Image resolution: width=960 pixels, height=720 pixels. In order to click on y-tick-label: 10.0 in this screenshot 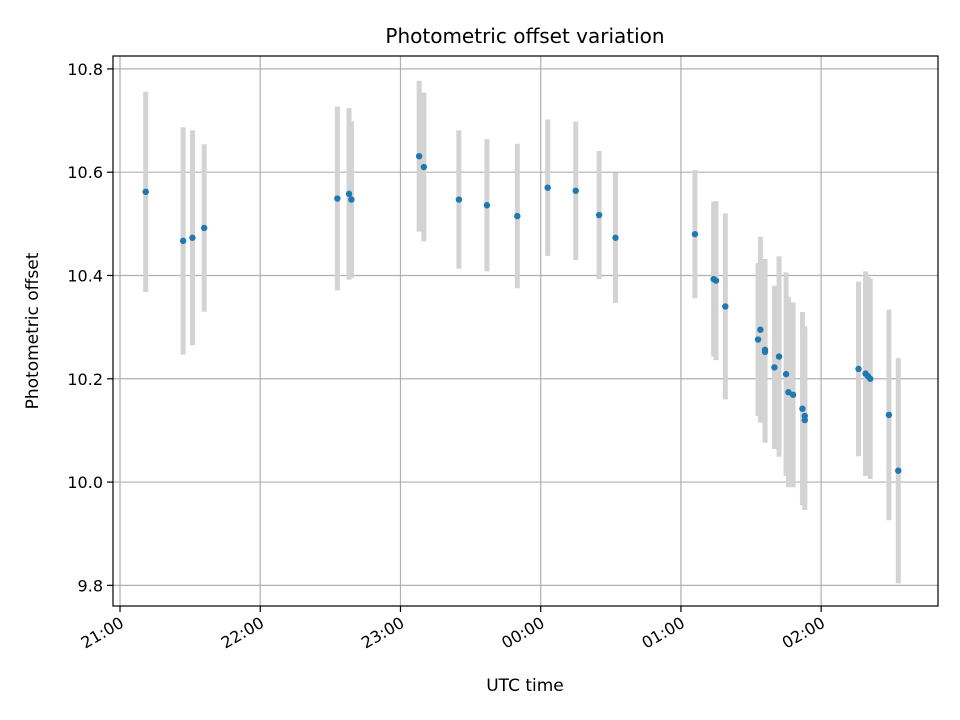, I will do `click(85, 482)`.